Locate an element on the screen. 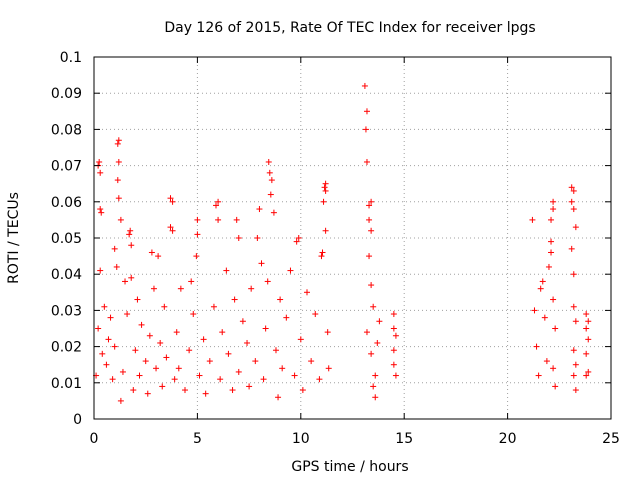 The width and height of the screenshot is (640, 480). y-axis-title: ROTI / TECUs is located at coordinates (14, 238).